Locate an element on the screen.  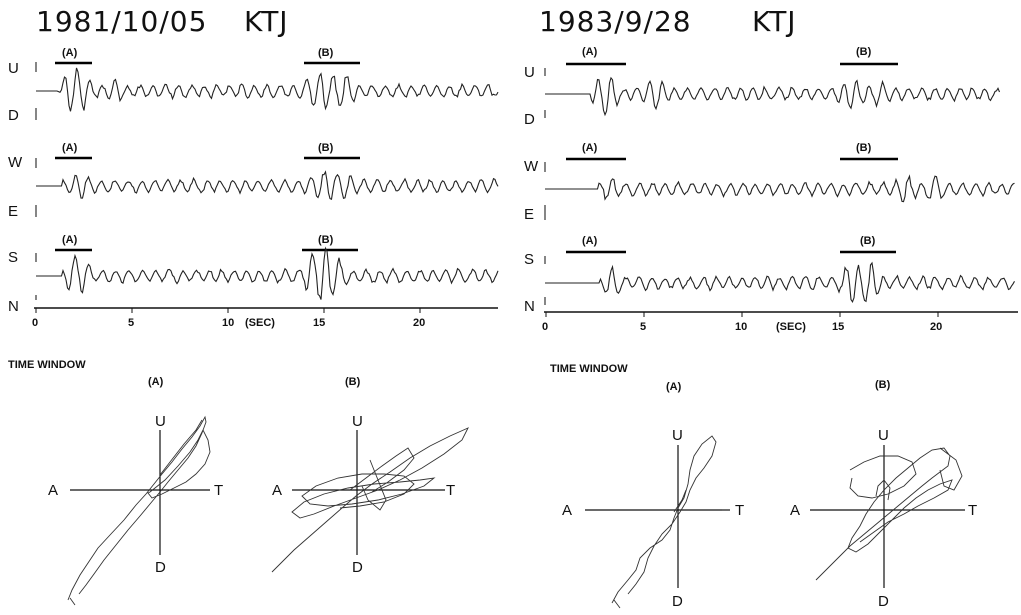
left-station-title: KTJ is located at coordinates (266, 21).